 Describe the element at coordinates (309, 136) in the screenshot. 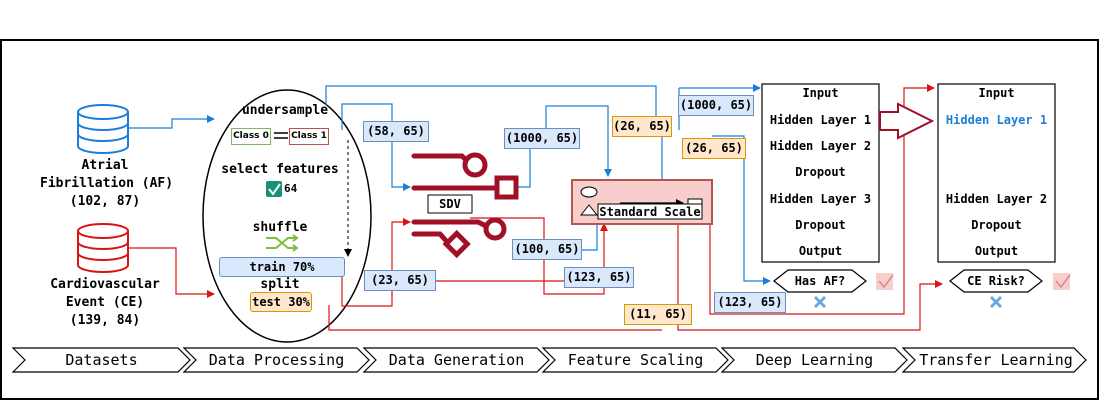

I see `class1-box: Class 1` at that location.